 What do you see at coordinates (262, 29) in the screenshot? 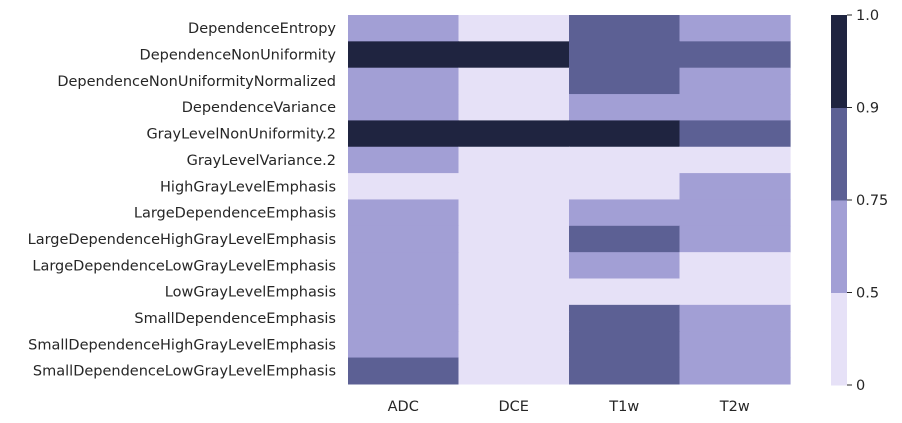
I see `row-label: DependenceEntropy` at bounding box center [262, 29].